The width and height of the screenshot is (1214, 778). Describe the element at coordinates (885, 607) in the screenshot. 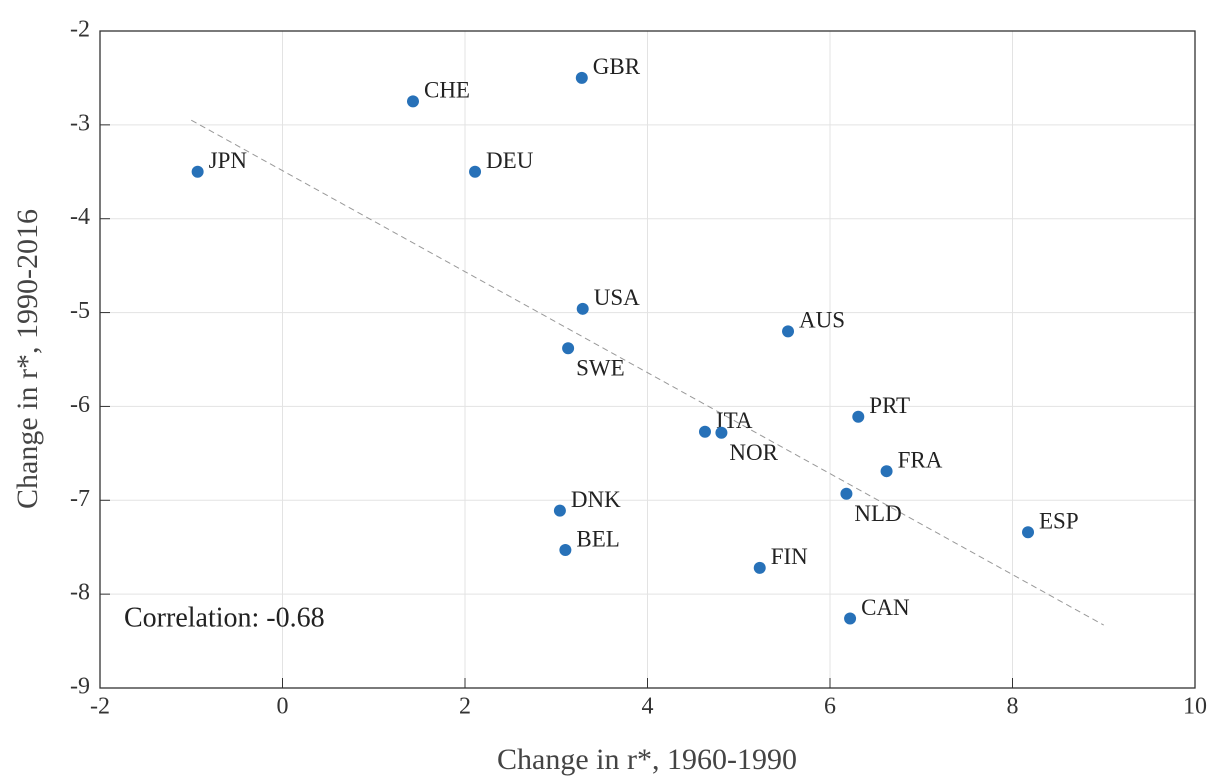

I see `point-label: CAN` at that location.